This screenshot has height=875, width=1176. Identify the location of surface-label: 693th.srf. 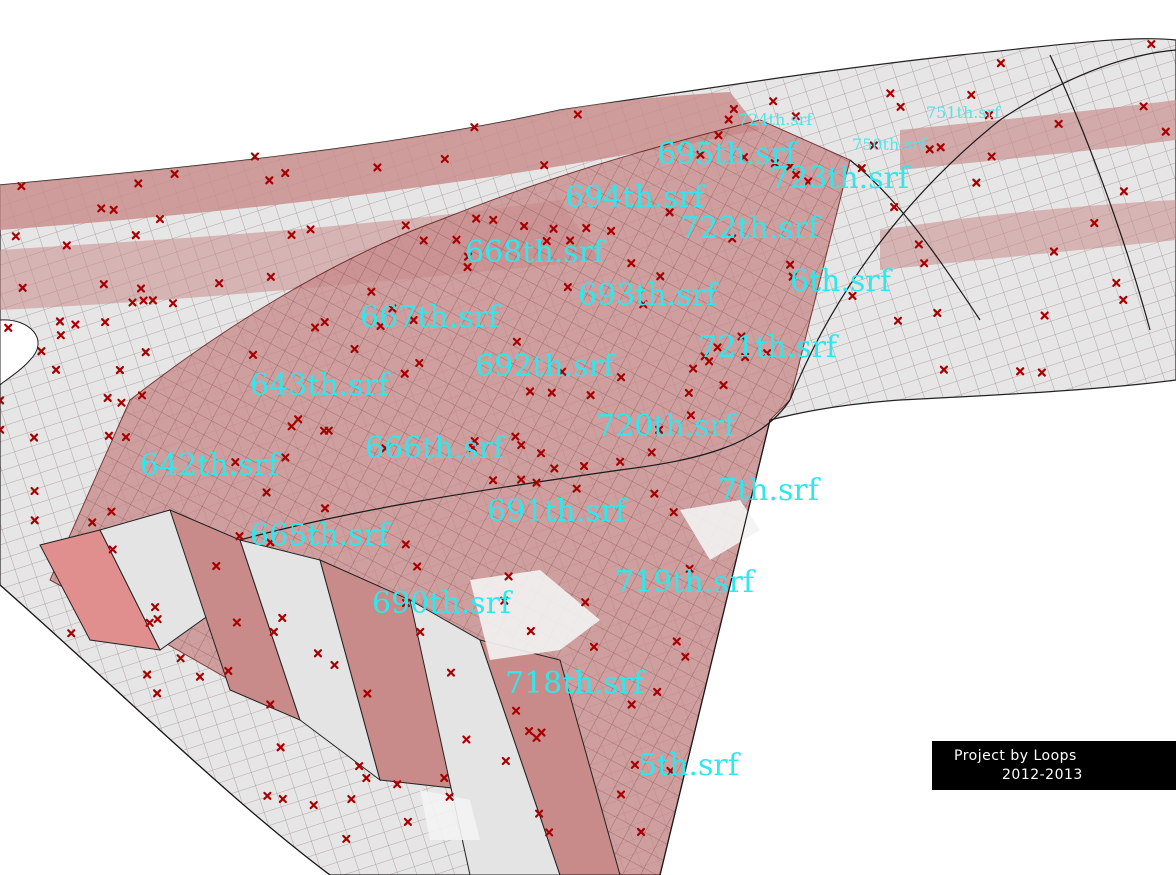
(648, 295).